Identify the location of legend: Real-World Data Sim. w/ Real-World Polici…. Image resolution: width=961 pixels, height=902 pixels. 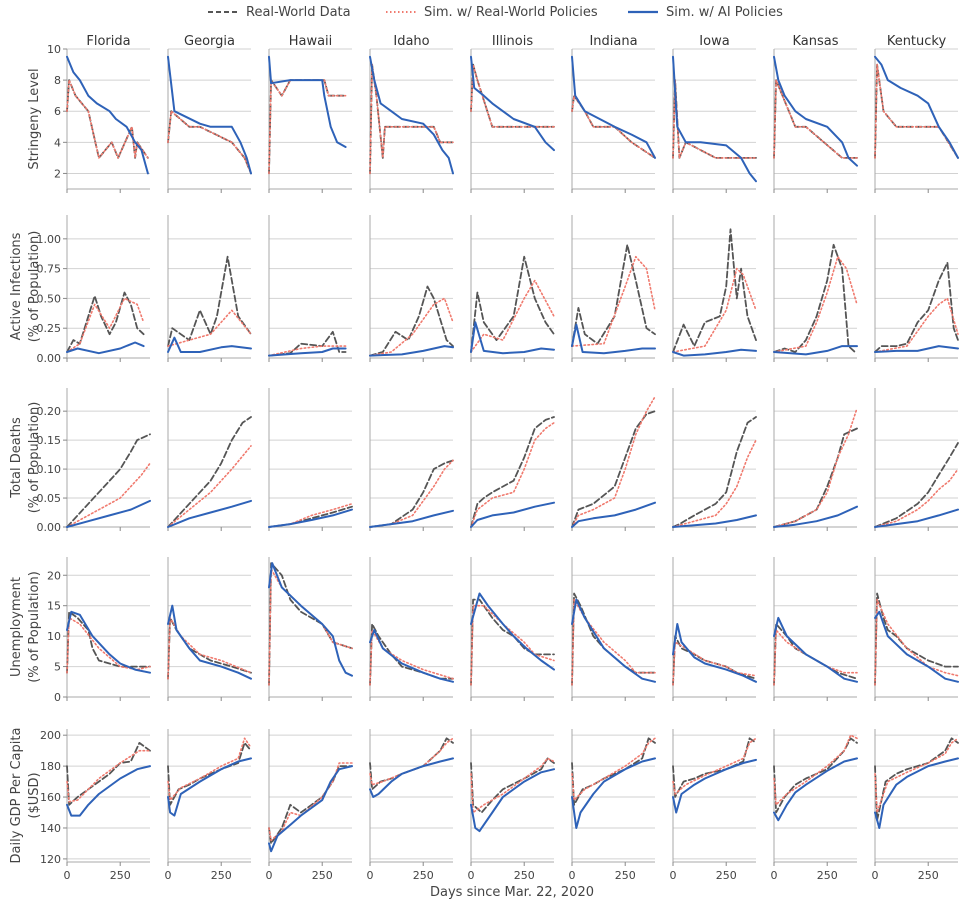
(495, 12).